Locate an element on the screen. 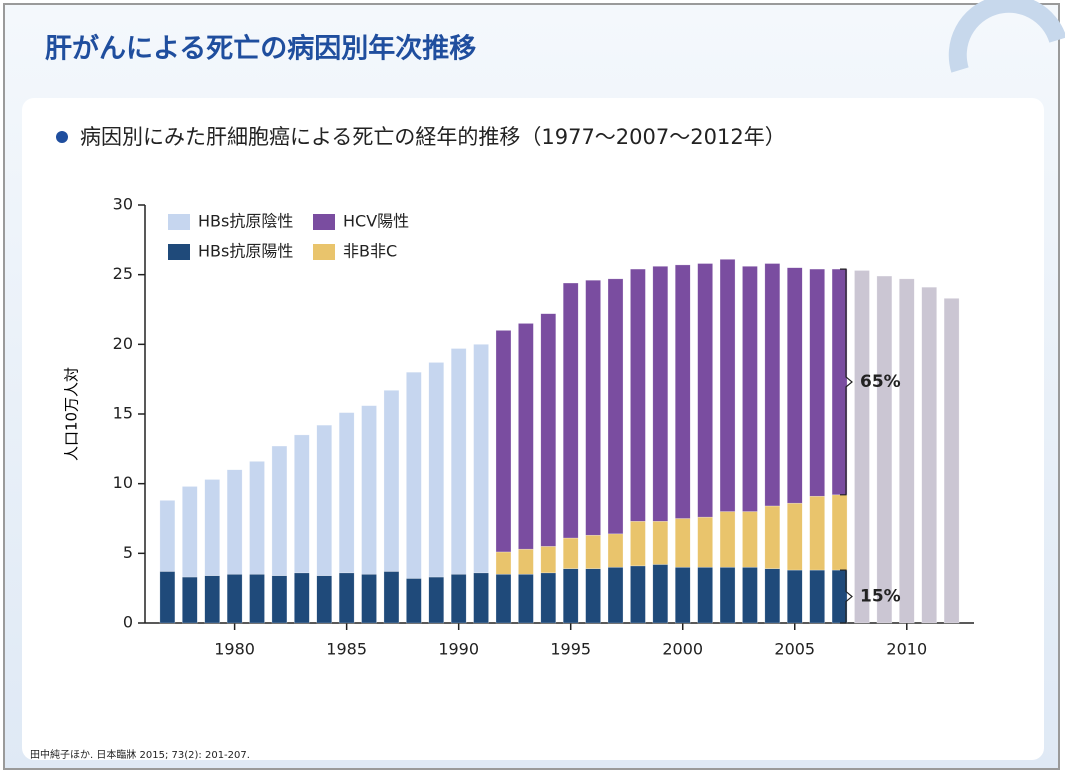 The height and width of the screenshot is (779, 1065). legend-label: HBs抗原陽性 is located at coordinates (245, 251).